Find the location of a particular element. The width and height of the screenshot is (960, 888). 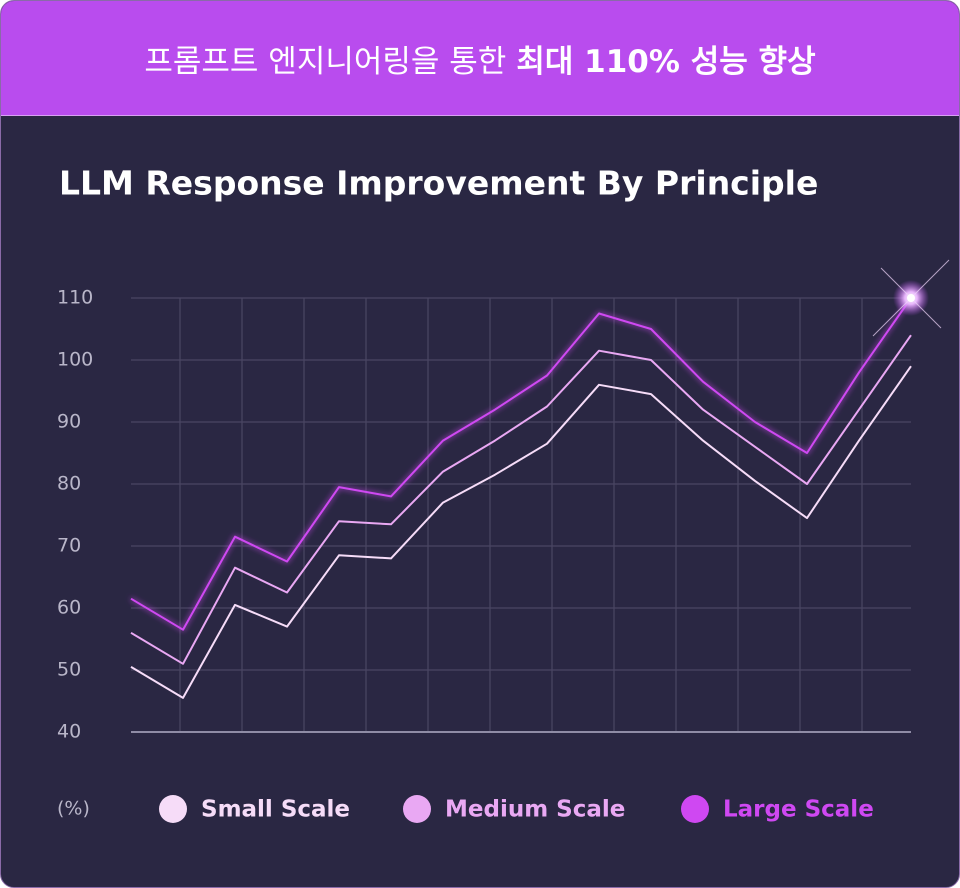

banner-bold-text: 최대 110% 성능 향상 is located at coordinates (666, 61).